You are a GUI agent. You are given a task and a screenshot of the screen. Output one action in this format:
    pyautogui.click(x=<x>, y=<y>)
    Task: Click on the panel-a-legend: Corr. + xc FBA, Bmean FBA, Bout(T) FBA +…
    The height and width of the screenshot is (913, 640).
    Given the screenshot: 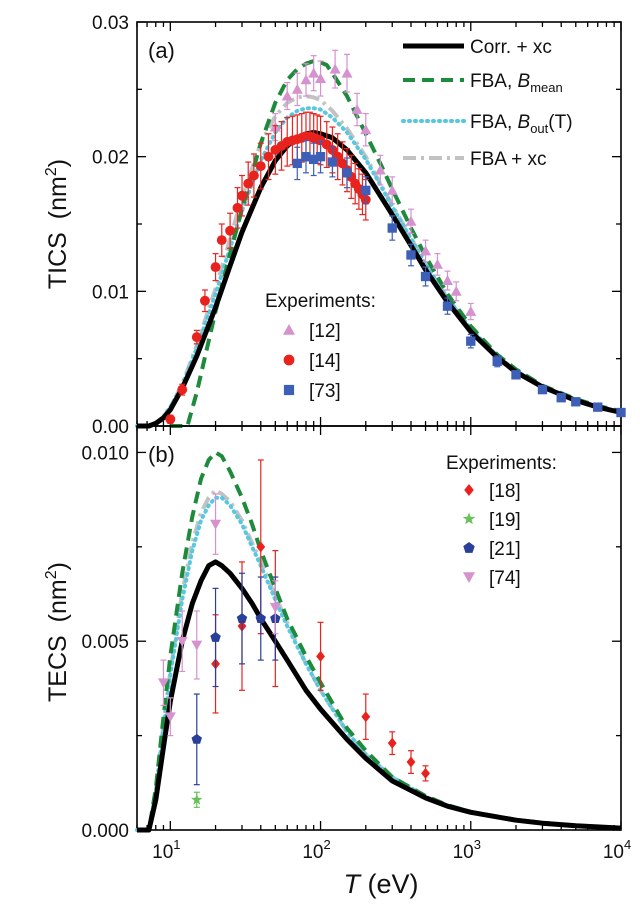 What is the action you would take?
    pyautogui.click(x=487, y=103)
    